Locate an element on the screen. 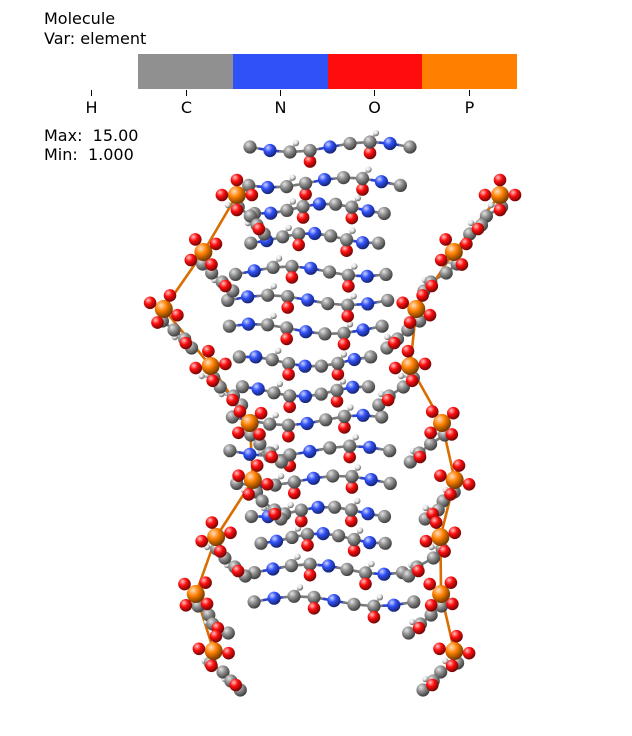  color-legend-bar is located at coordinates (327, 71).